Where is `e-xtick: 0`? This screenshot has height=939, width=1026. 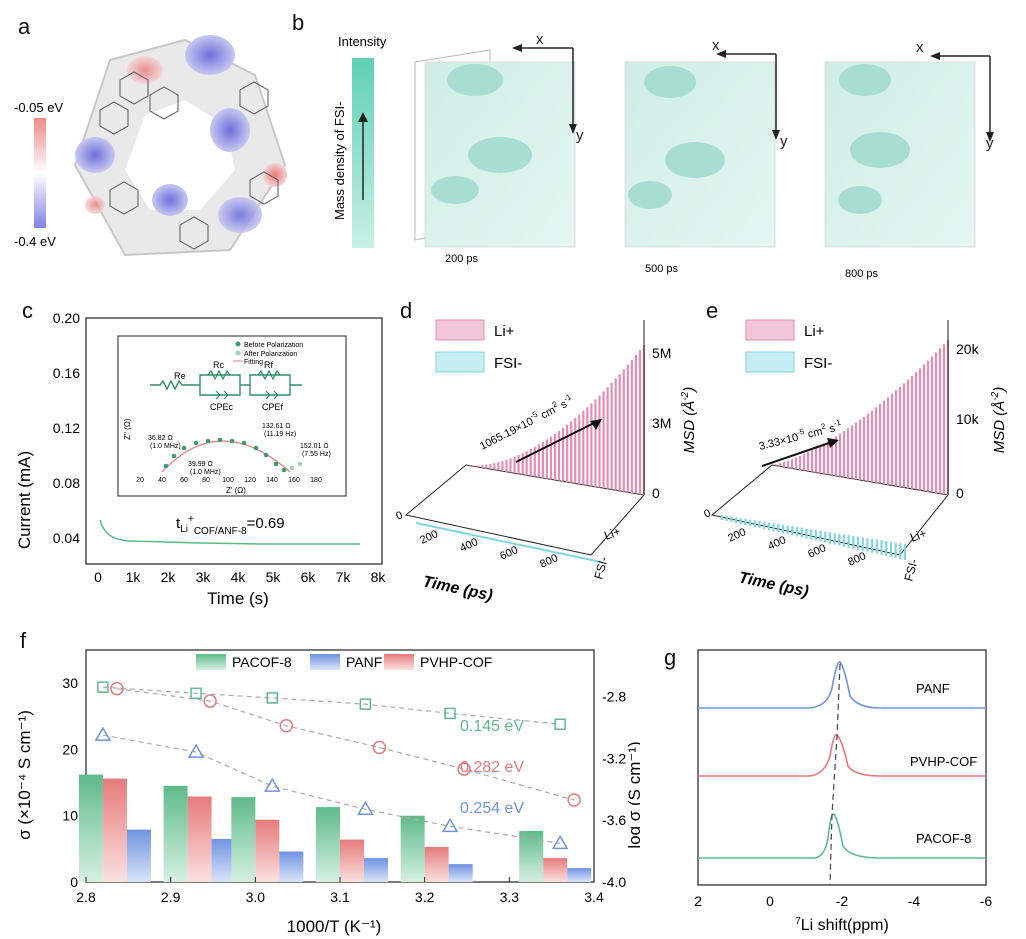
e-xtick: 0 is located at coordinates (707, 513).